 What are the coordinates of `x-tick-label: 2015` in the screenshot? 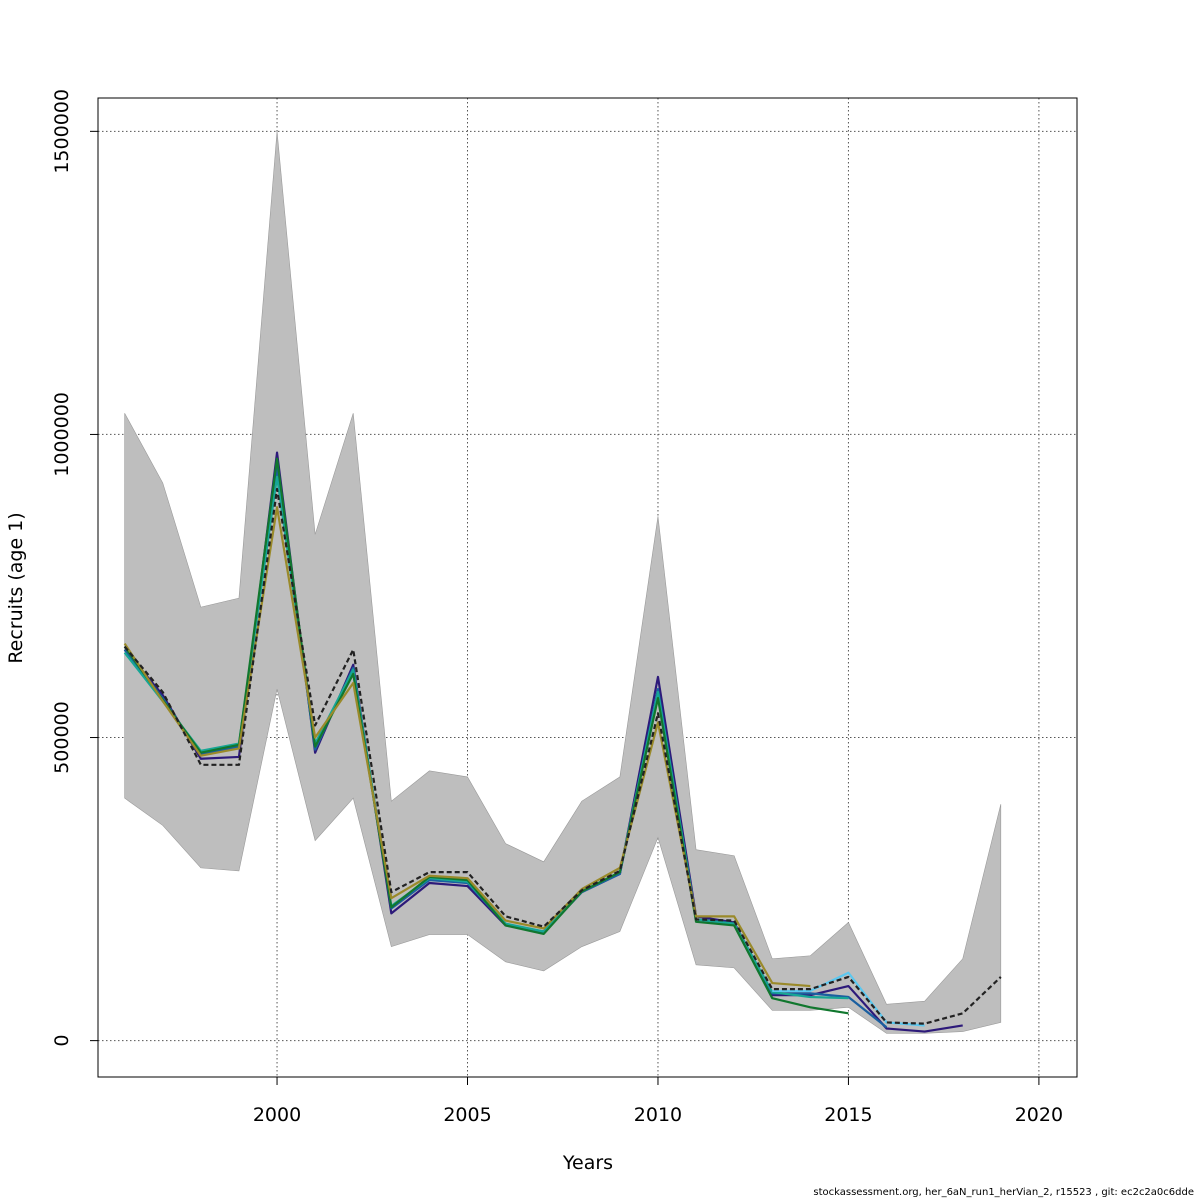 It's located at (848, 1115).